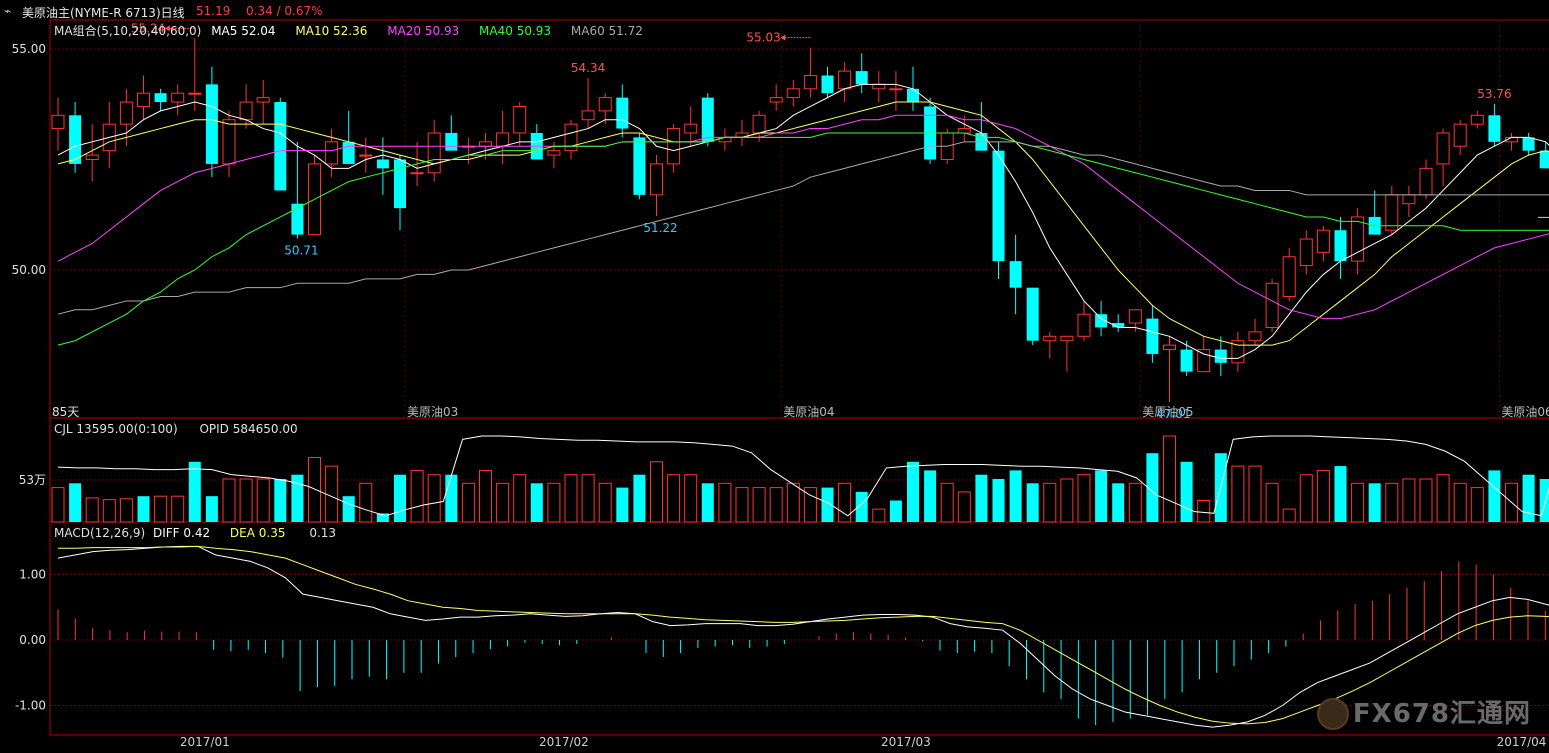 Image resolution: width=1549 pixels, height=753 pixels. What do you see at coordinates (1522, 742) in the screenshot?
I see `date-tick-label: 2017/04` at bounding box center [1522, 742].